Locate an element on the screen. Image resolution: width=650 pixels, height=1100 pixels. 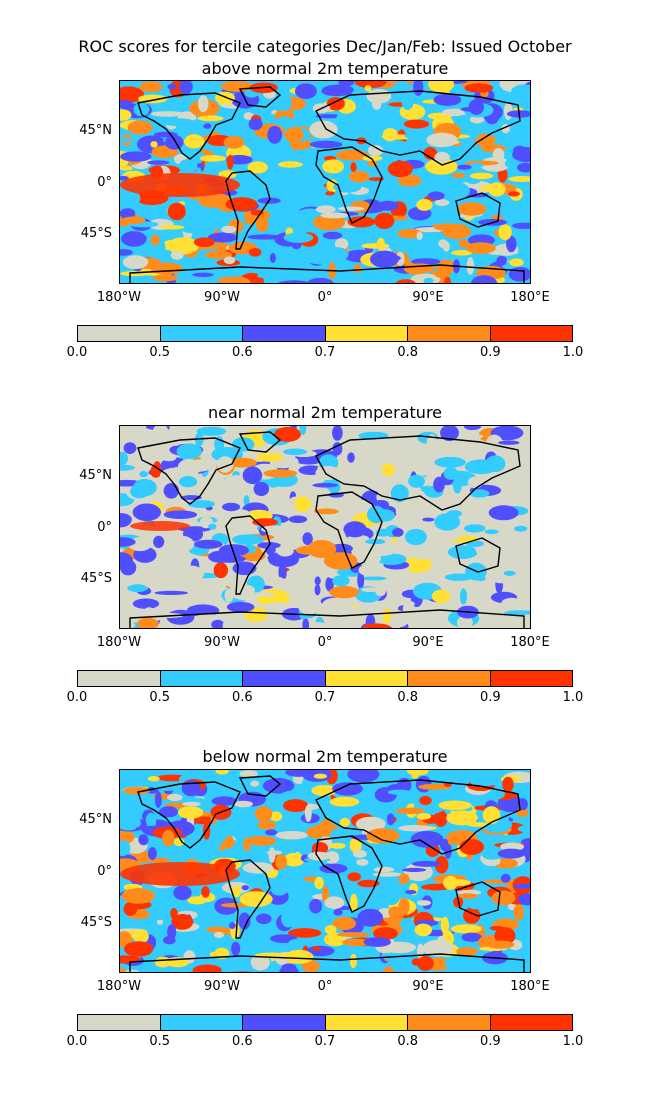
panel-title: below normal 2m temperature is located at coordinates (325, 756).